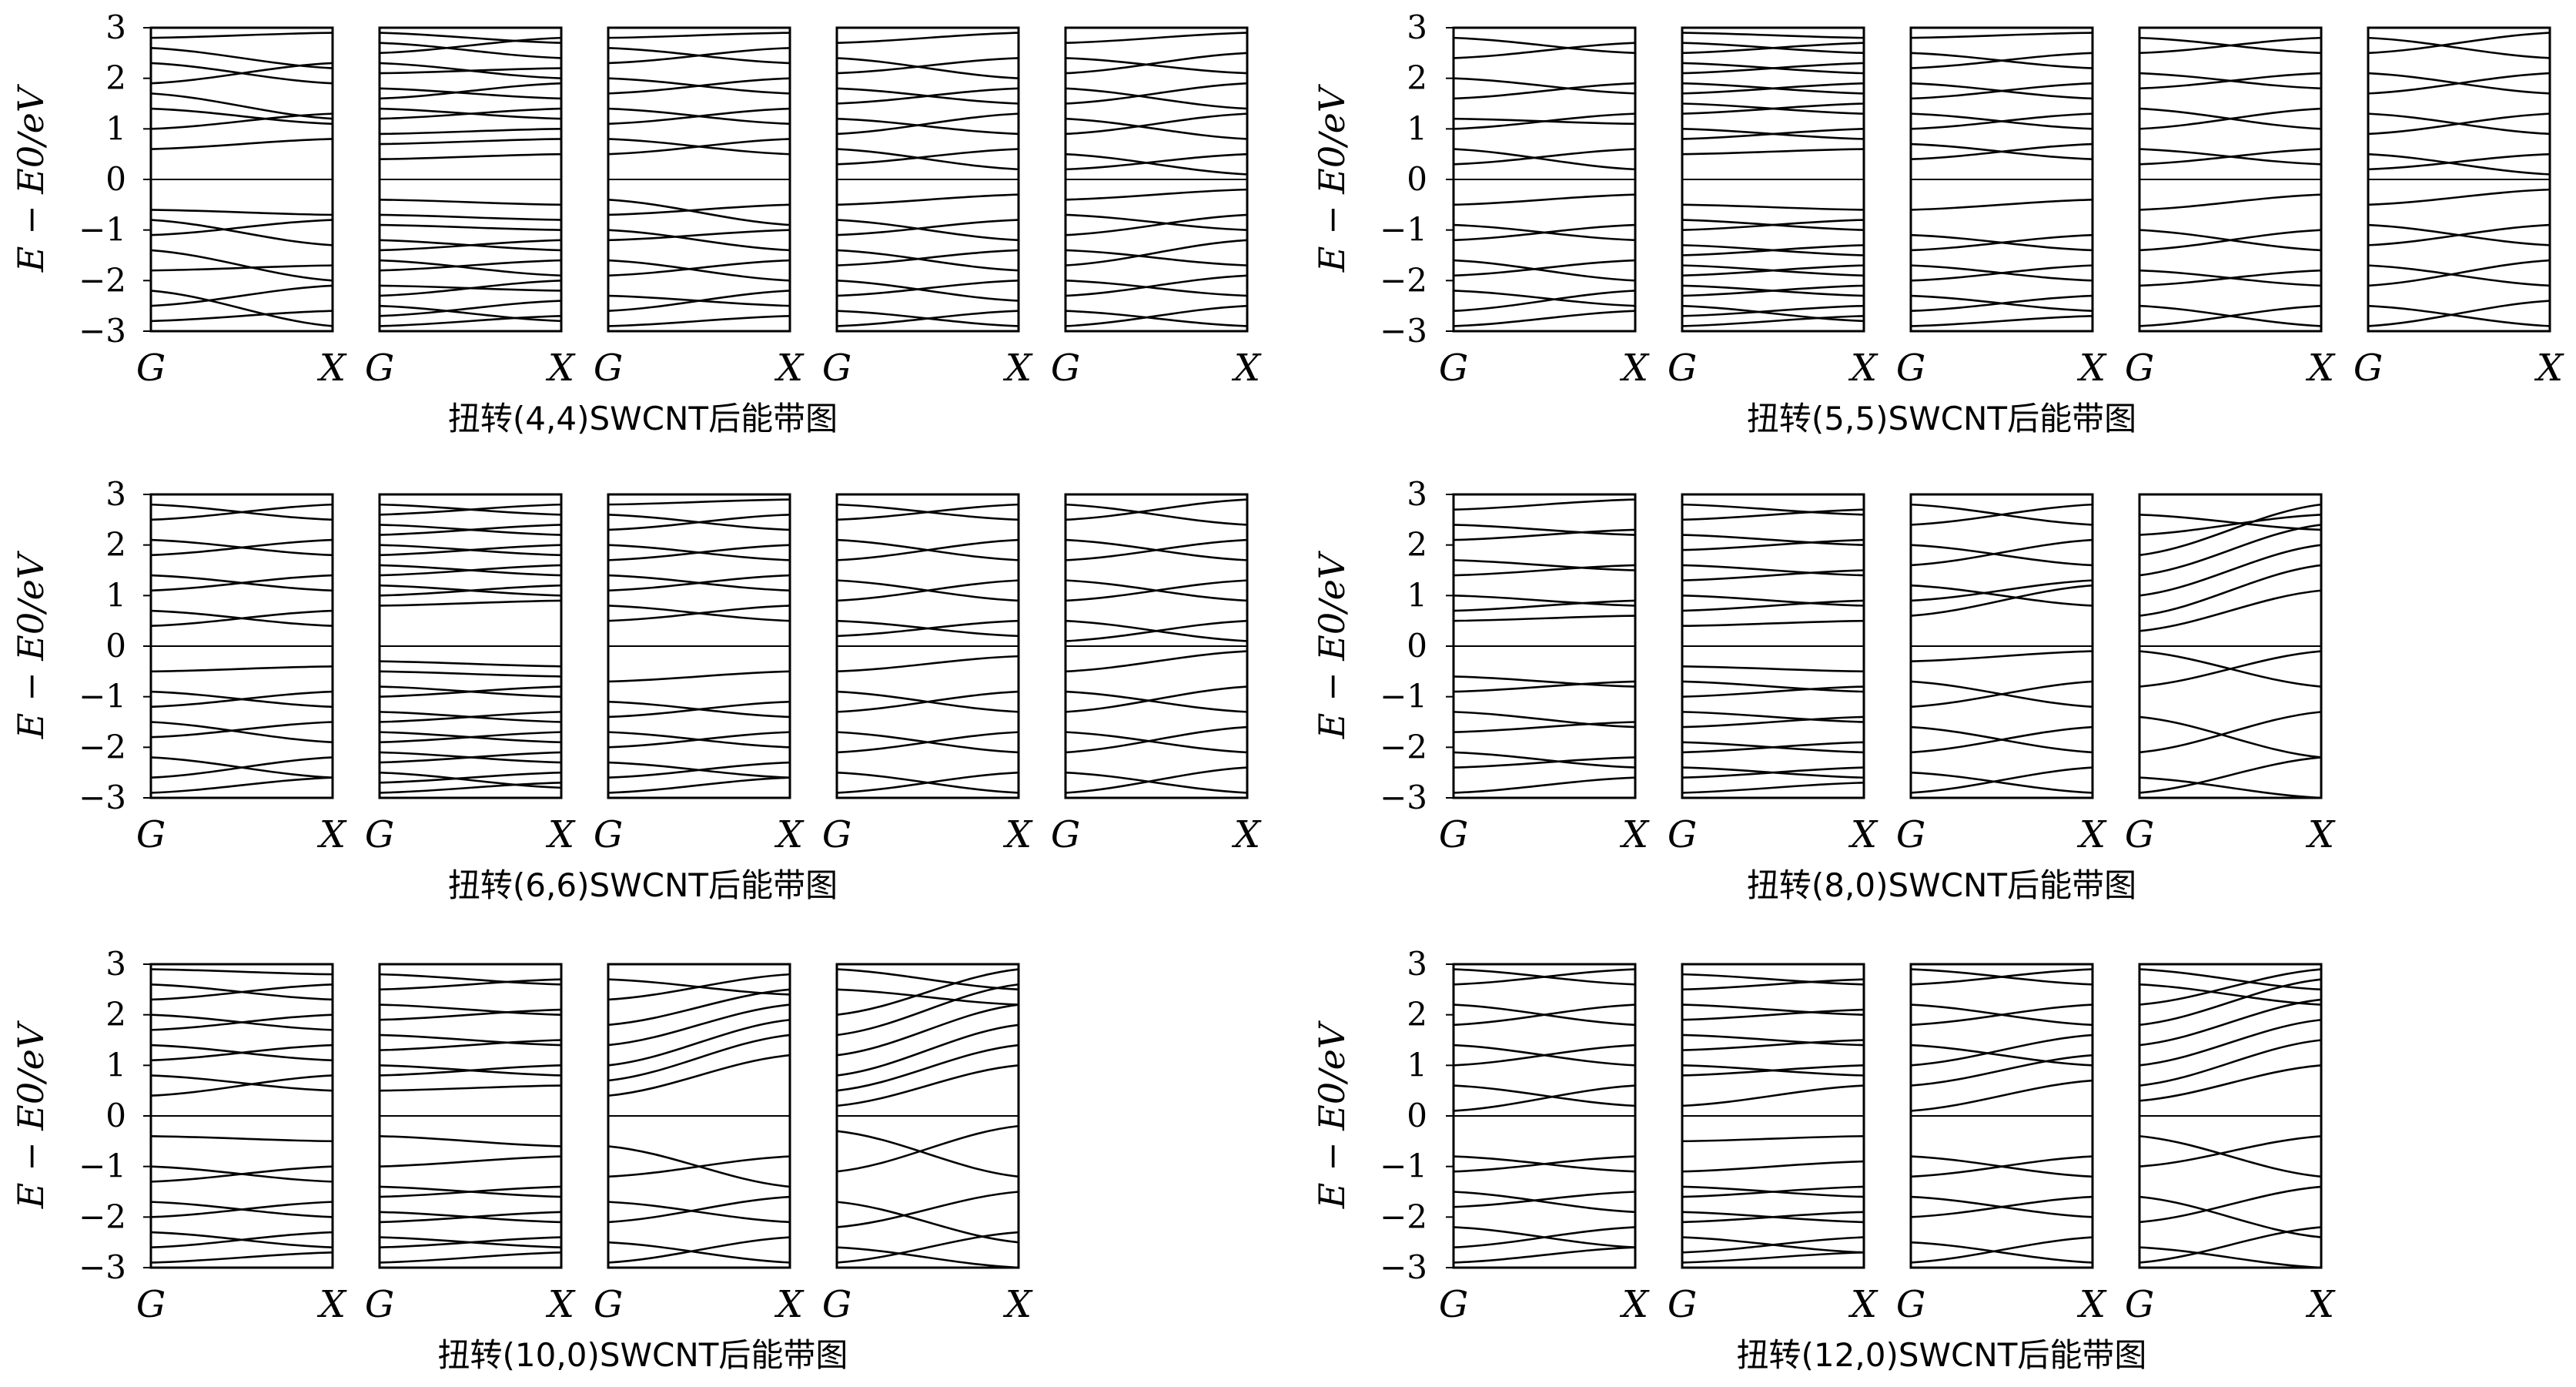 The width and height of the screenshot is (2576, 1387). I want to click on group-title: 扭转(10,0)SWCNT后能带图, so click(643, 1355).